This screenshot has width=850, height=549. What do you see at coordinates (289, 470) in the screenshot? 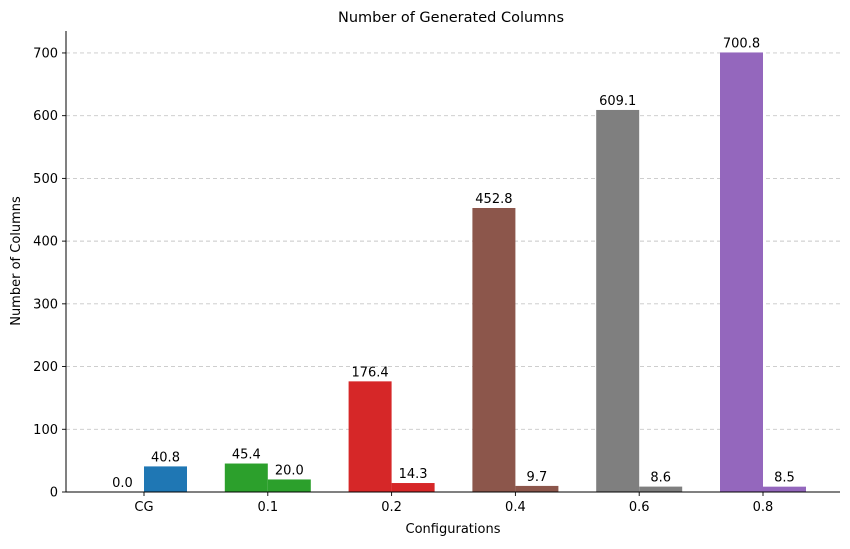
I see `data-label: 20.0` at bounding box center [289, 470].